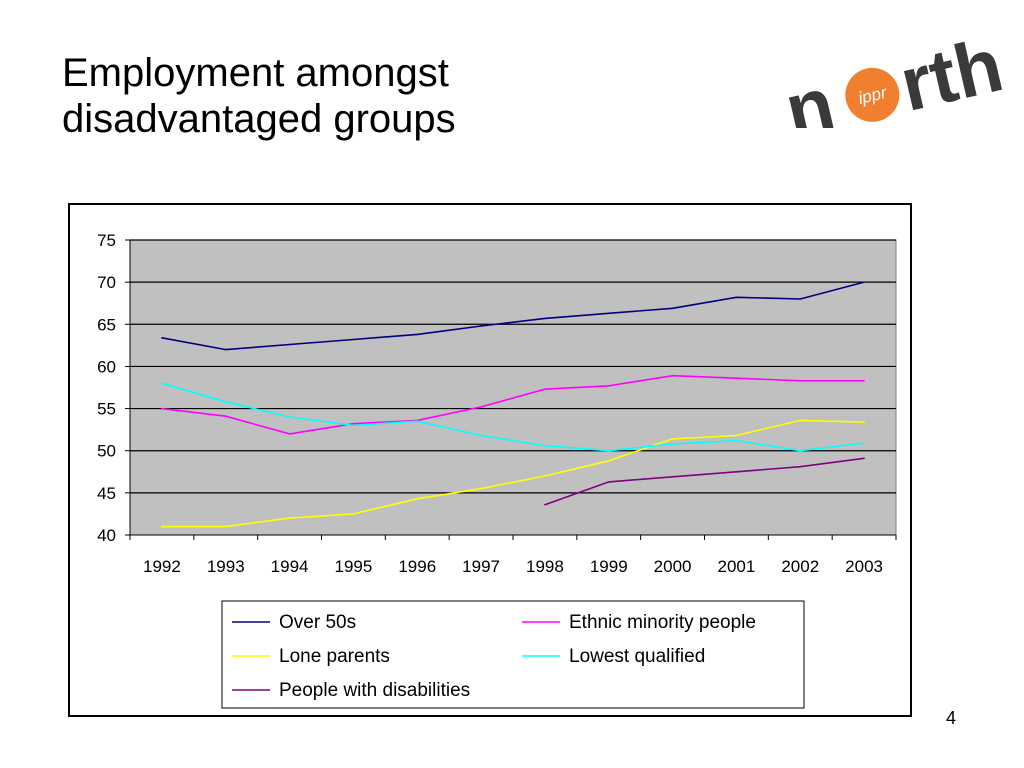 Image resolution: width=1024 pixels, height=768 pixels. What do you see at coordinates (737, 566) in the screenshot?
I see `x-tick-label: 2001` at bounding box center [737, 566].